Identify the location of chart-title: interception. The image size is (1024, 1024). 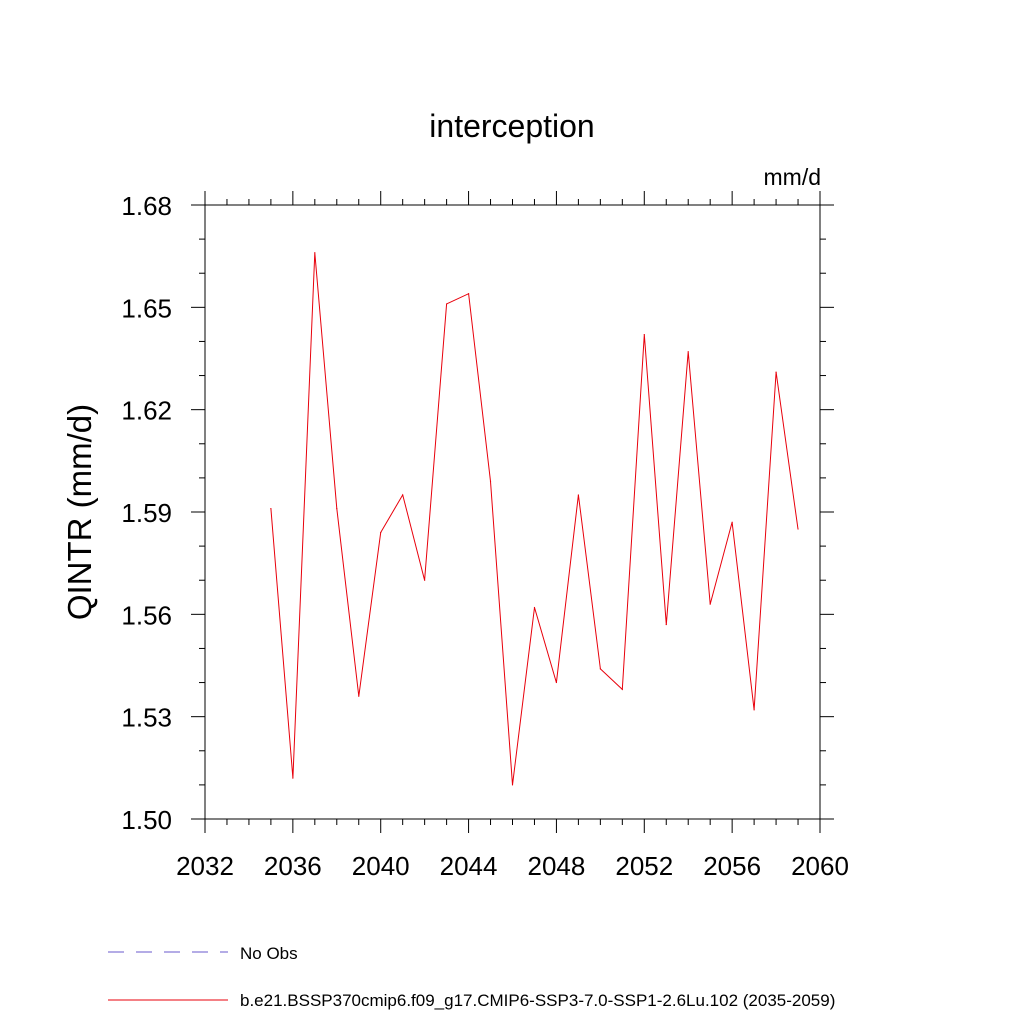
(511, 126).